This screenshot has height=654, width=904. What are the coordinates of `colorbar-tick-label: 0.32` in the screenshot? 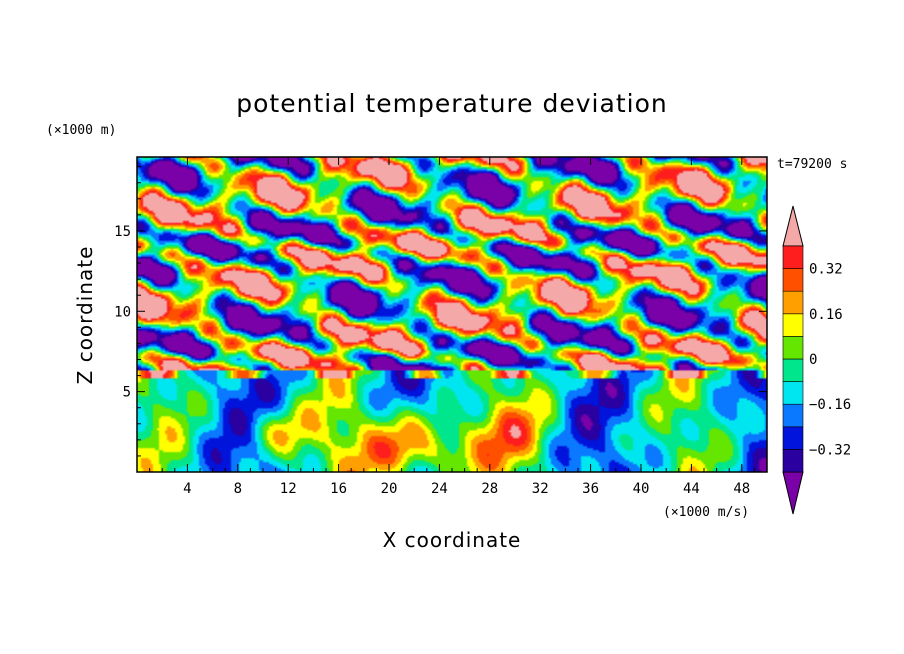 It's located at (826, 270).